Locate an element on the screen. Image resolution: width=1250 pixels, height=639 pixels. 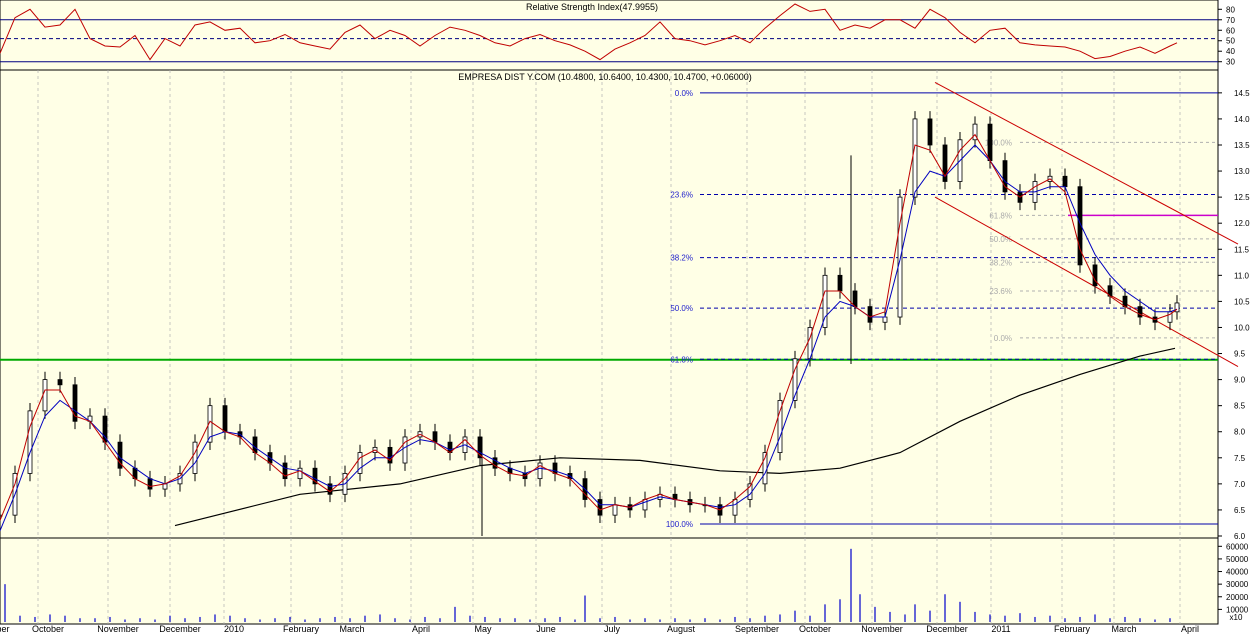
price-tick-label: 8.5 is located at coordinates (1240, 406).